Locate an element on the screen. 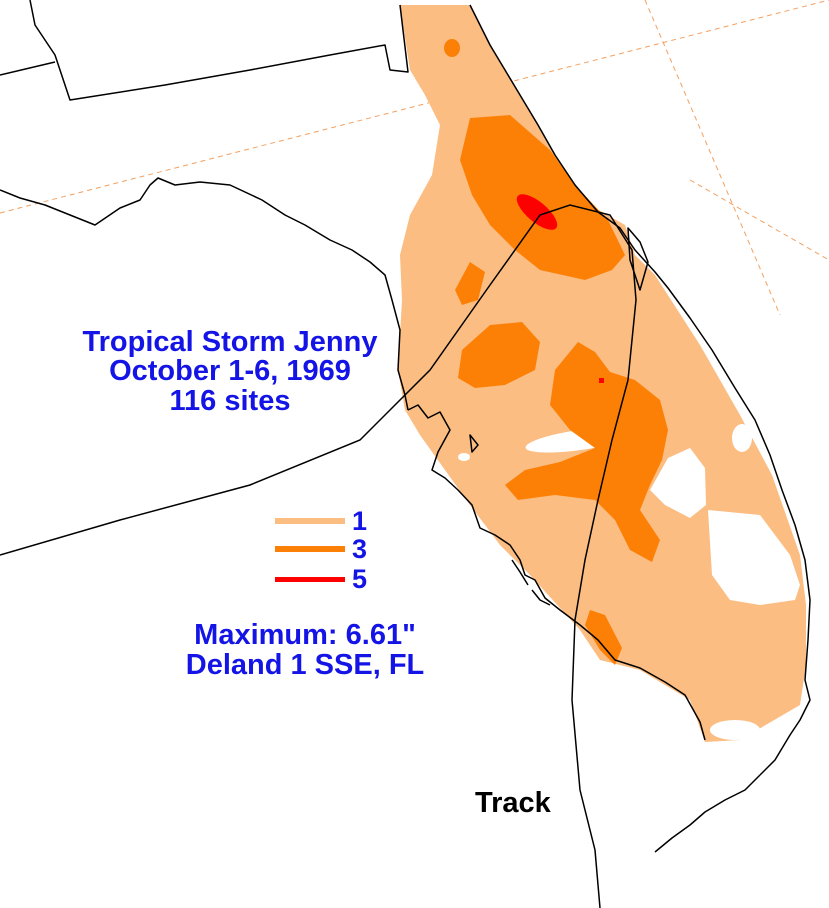  maximum-value: Maximum: 6.61" is located at coordinates (305, 635).